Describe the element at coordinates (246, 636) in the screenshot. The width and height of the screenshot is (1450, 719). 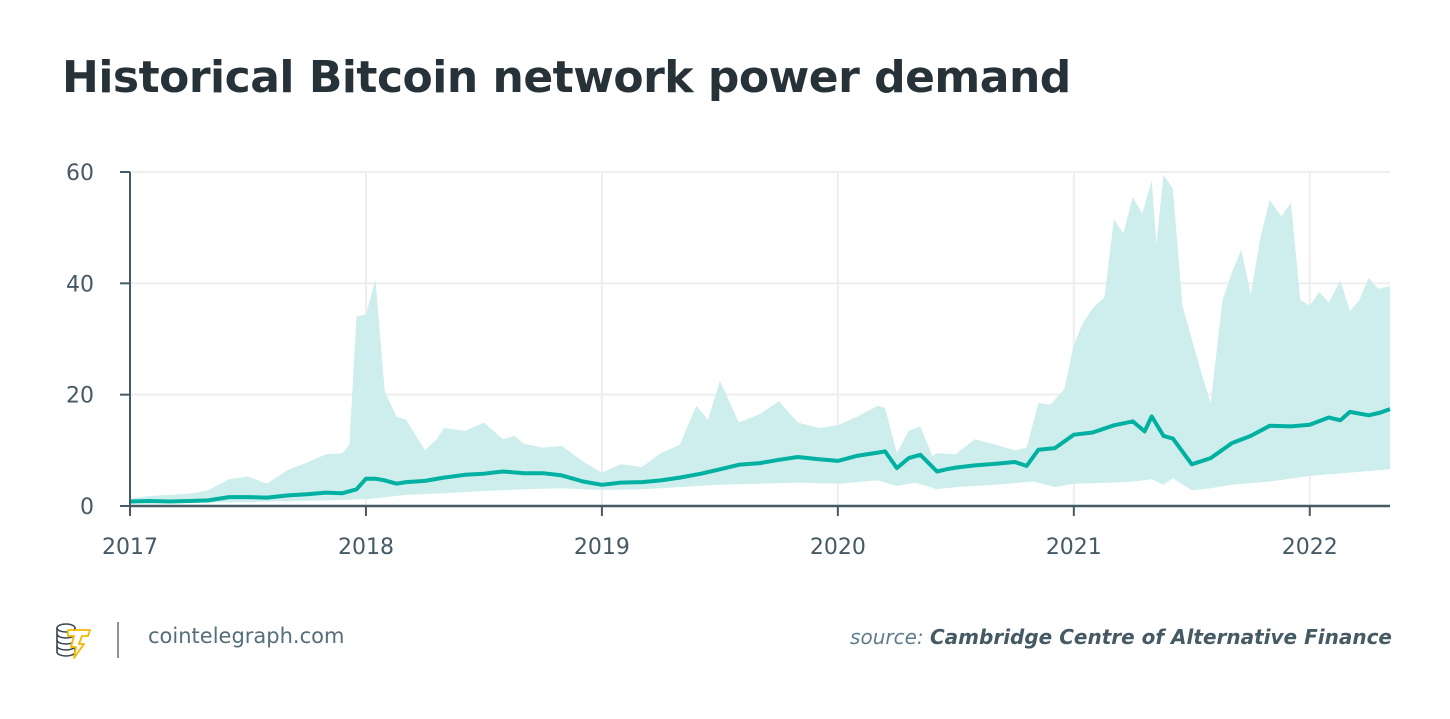
I see `site-link: cointelegraph.com` at that location.